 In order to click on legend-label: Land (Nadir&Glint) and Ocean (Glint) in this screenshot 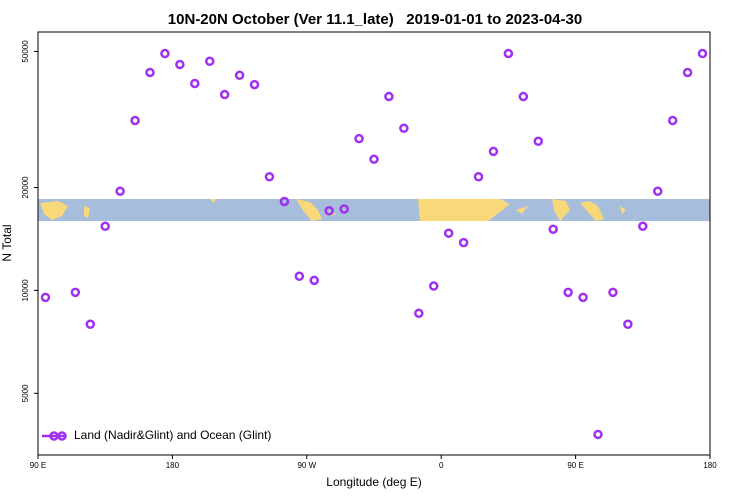, I will do `click(172, 435)`.